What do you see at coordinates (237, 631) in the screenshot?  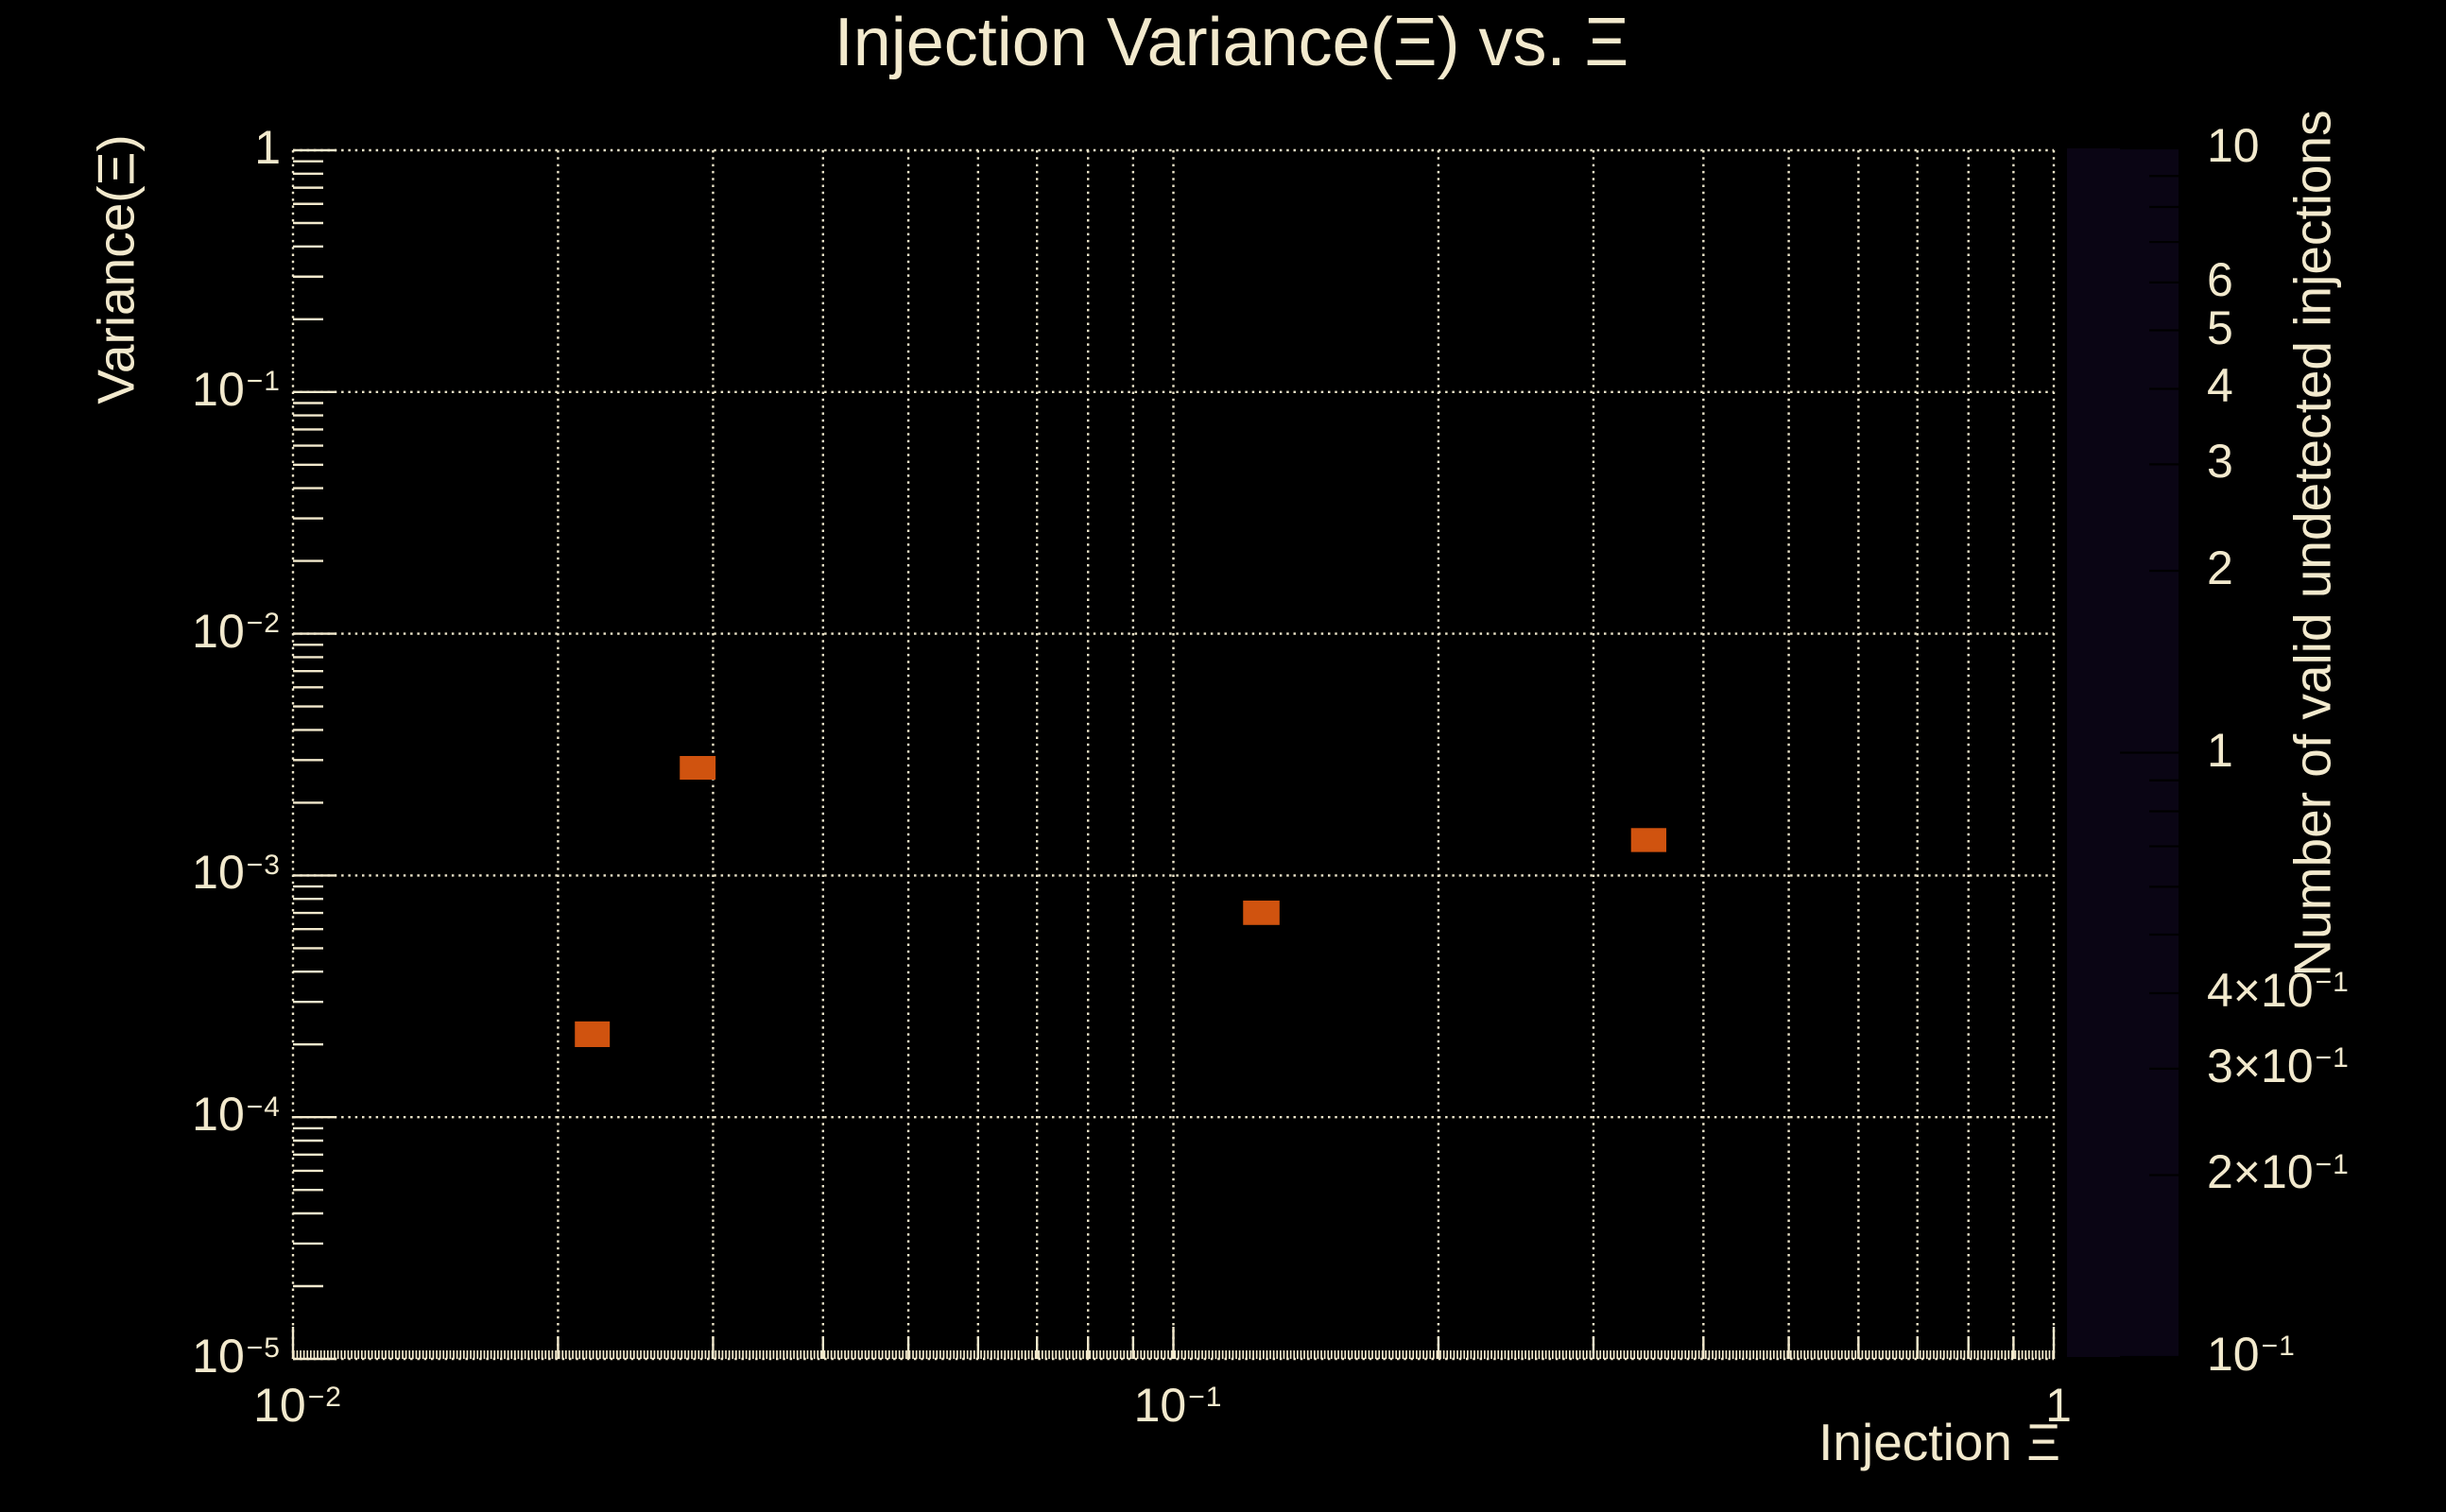 I see `y-tick-label: 10⁻²` at bounding box center [237, 631].